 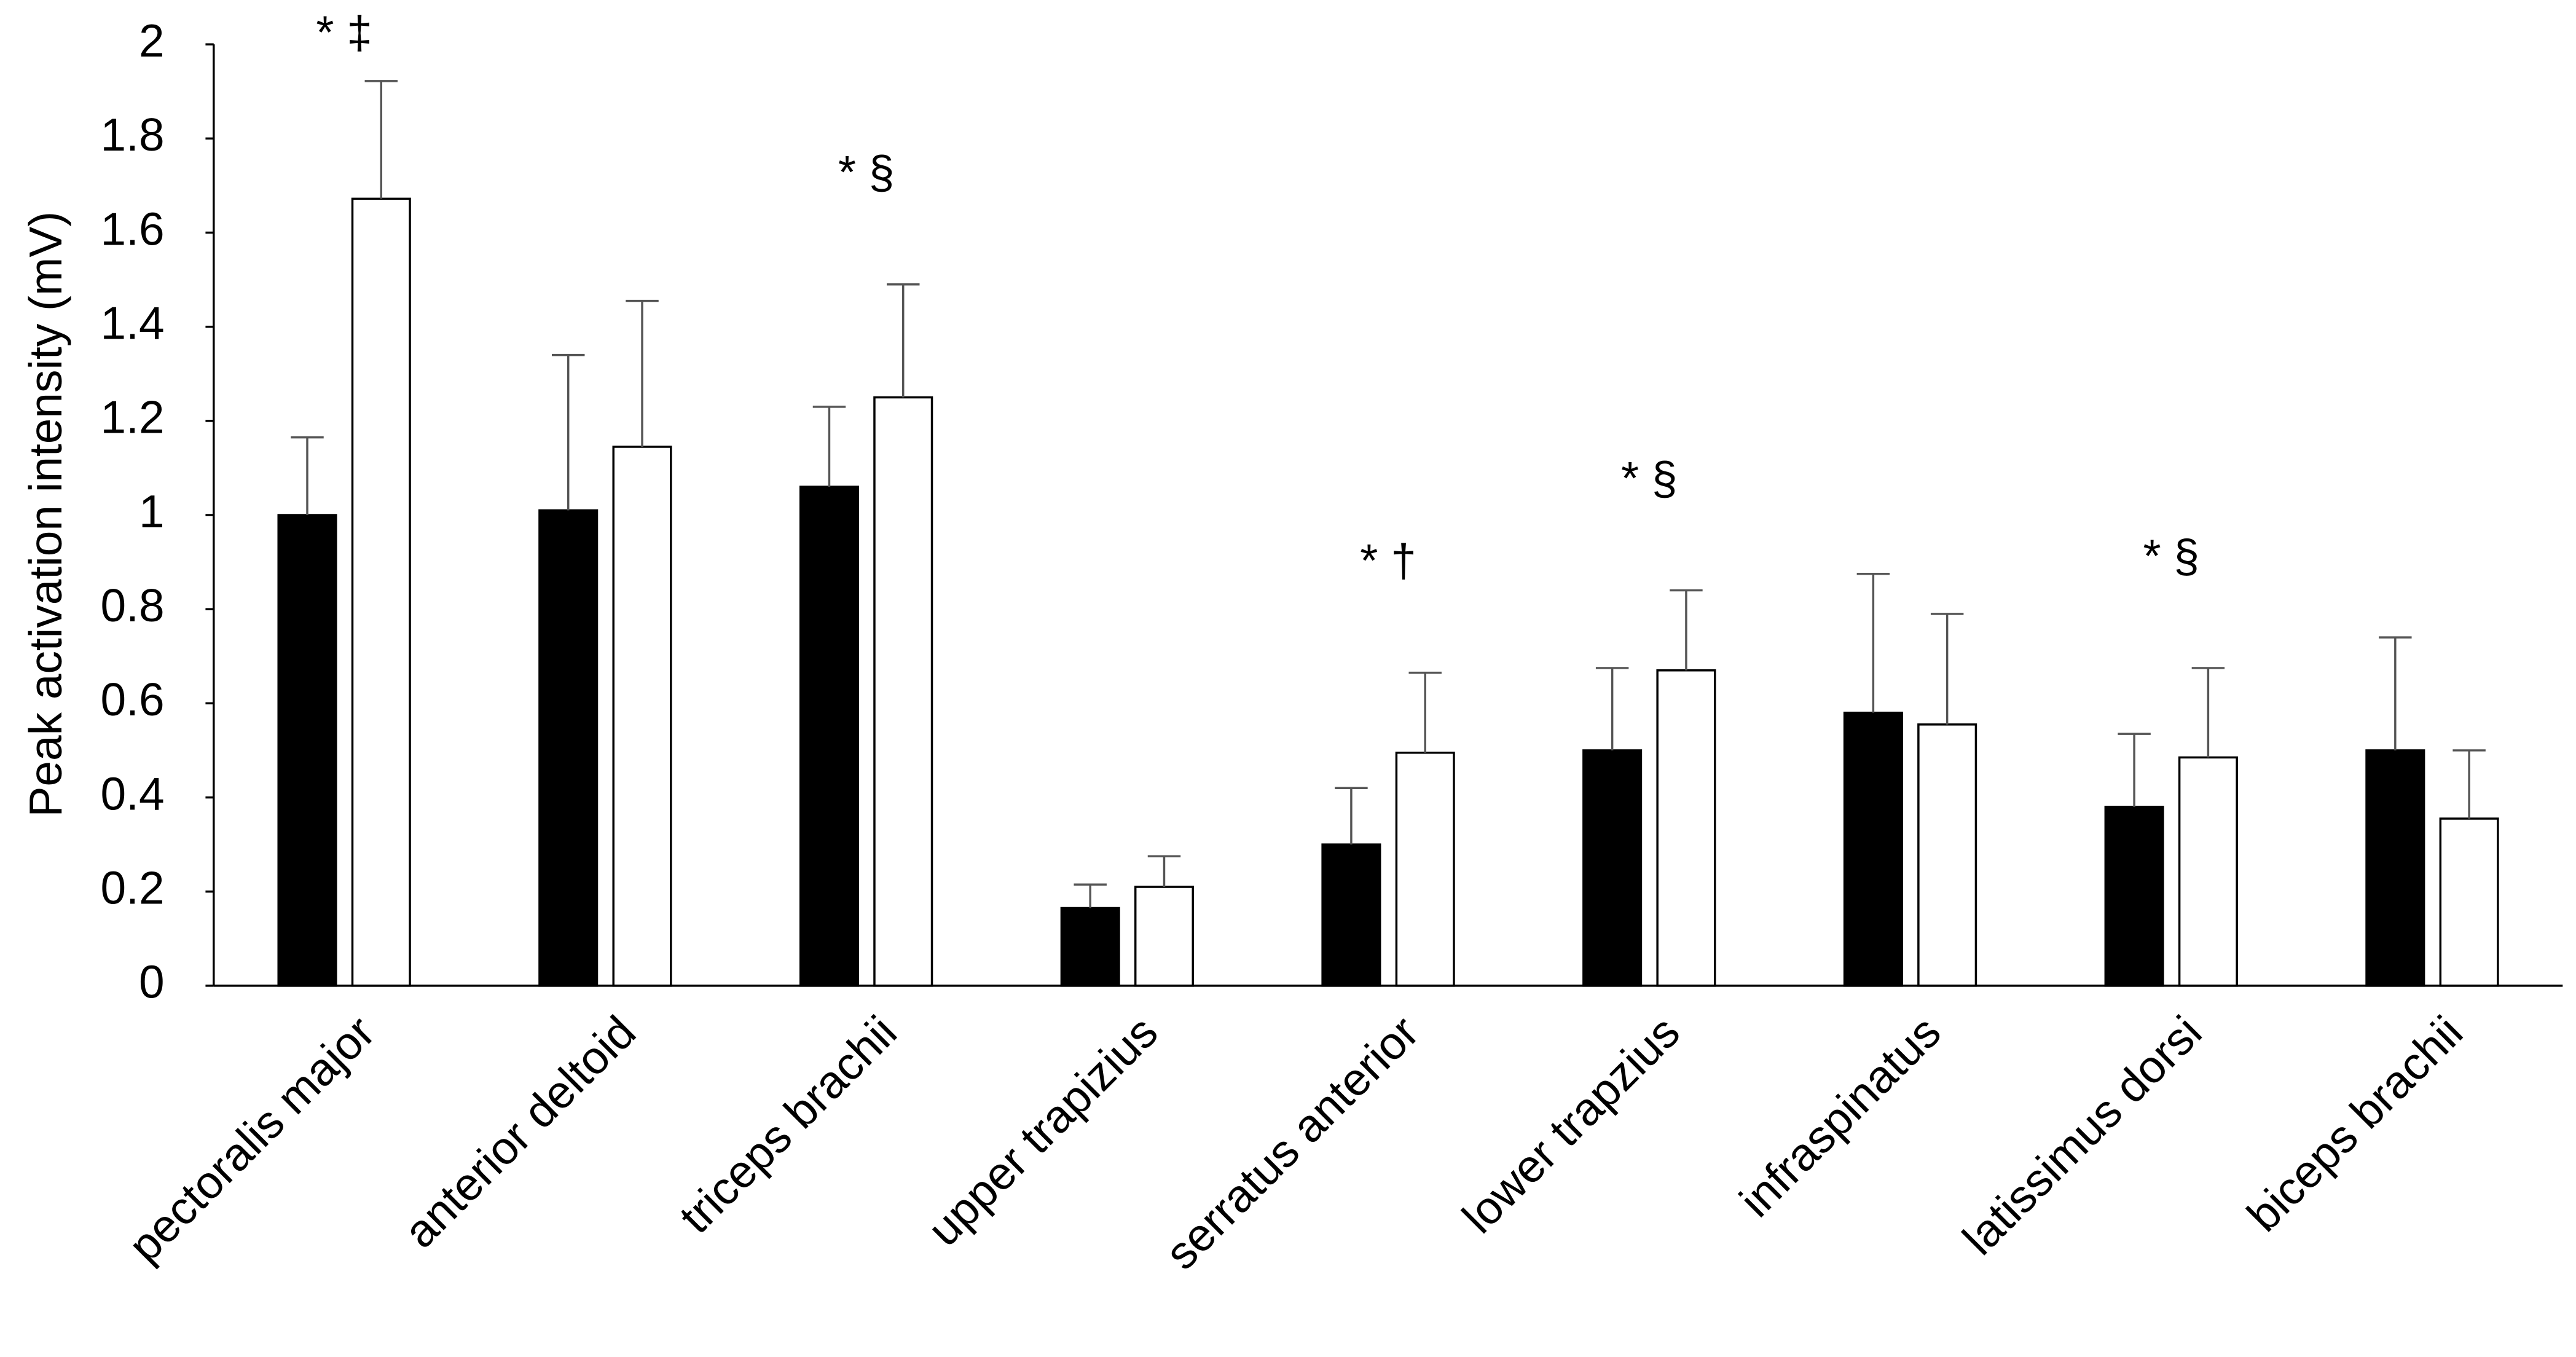 I want to click on annotation: * ‡, so click(x=344, y=32).